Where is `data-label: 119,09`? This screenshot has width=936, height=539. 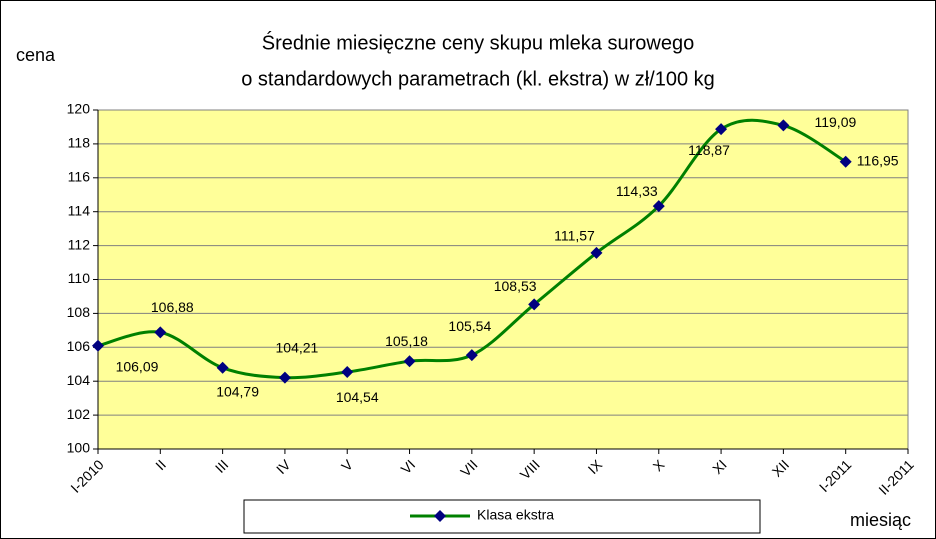 data-label: 119,09 is located at coordinates (835, 122).